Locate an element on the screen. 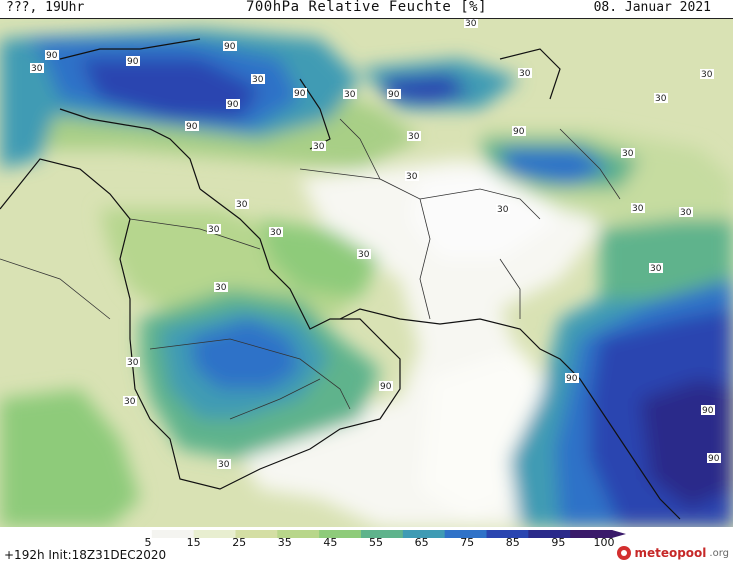 This screenshot has width=733, height=566. logo: meteopool .org is located at coordinates (673, 553).